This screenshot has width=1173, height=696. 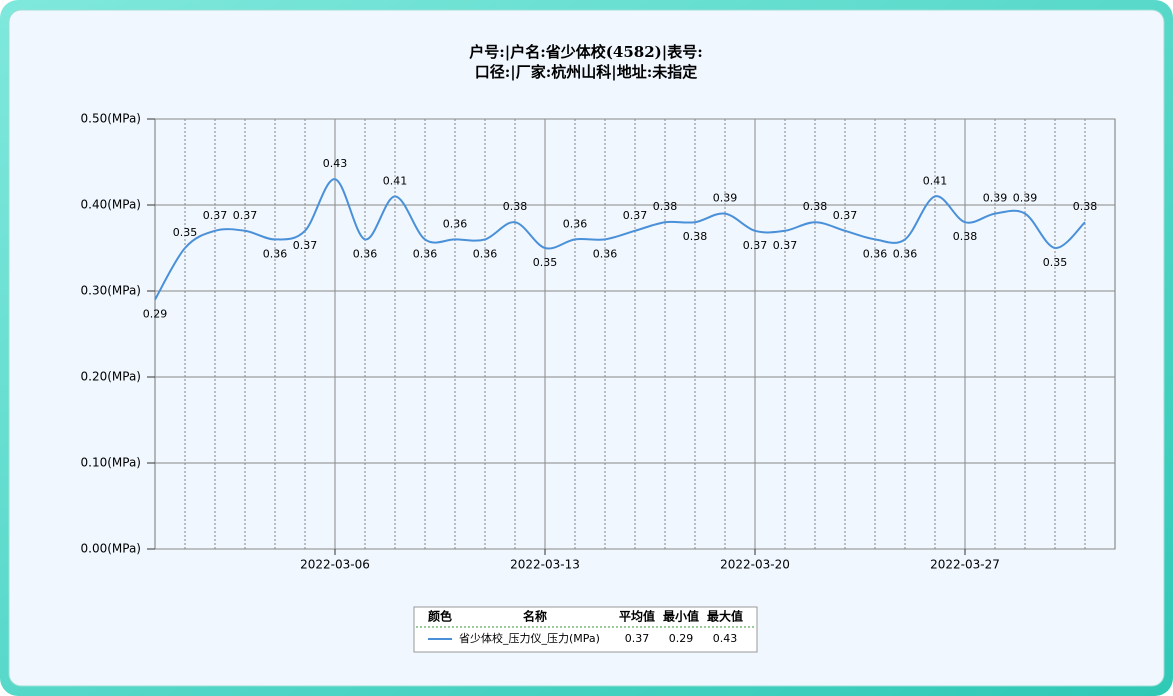 What do you see at coordinates (111, 291) in the screenshot?
I see `y-tick-label: 0.30(MPa)` at bounding box center [111, 291].